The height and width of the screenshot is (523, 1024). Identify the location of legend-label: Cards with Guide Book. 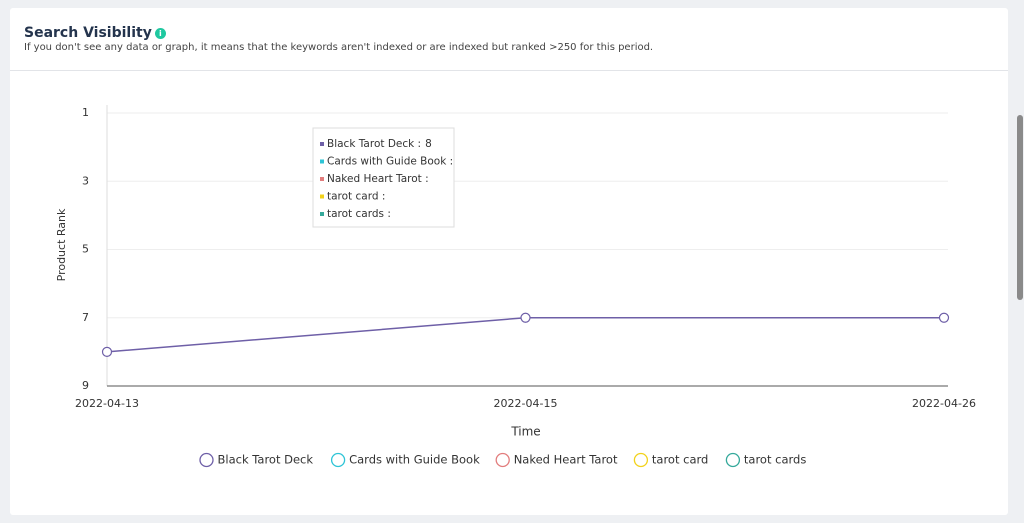
(414, 460).